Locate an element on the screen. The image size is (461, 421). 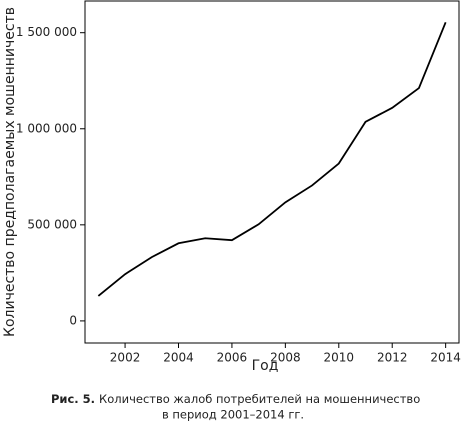
x-tick-label: 2010 is located at coordinates (339, 358).